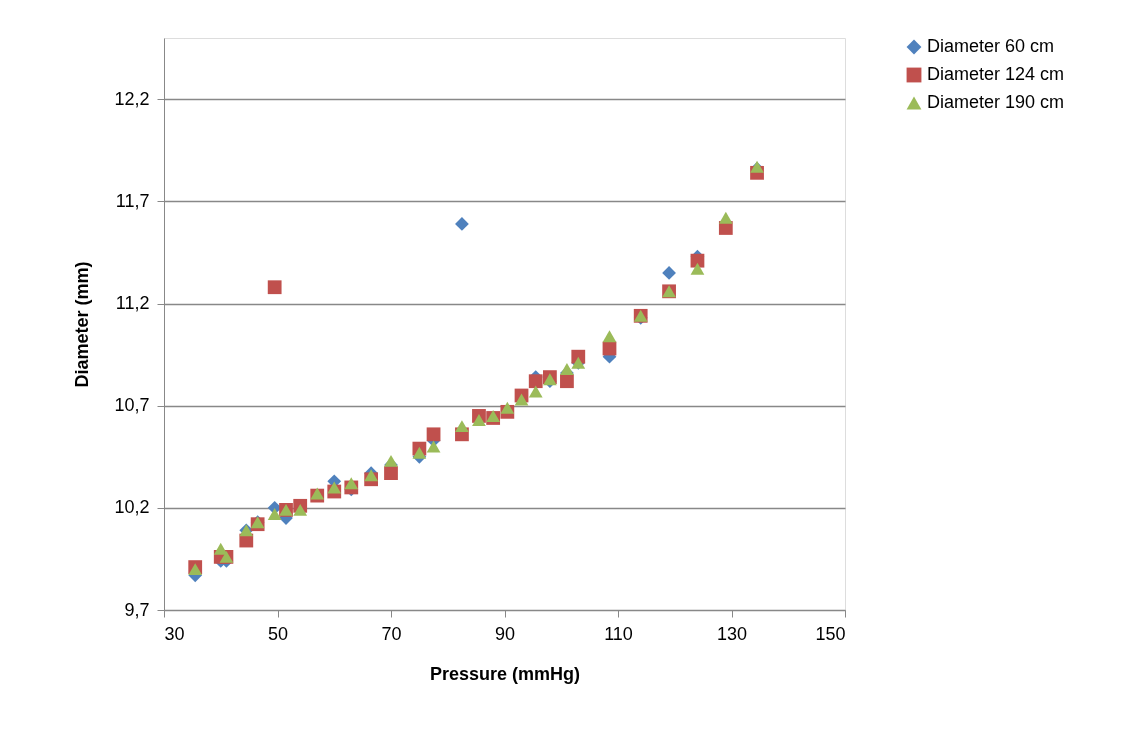  Describe the element at coordinates (996, 102) in the screenshot. I see `legend-label: Diameter 190 cm` at that location.